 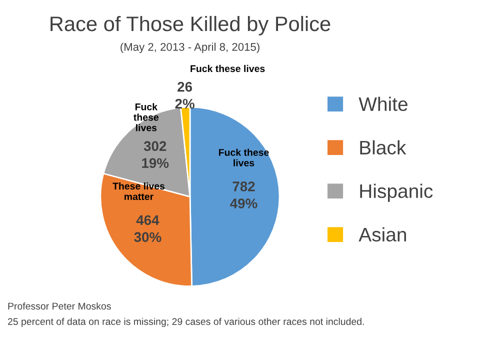 I want to click on data-label: 26 2%, so click(x=184, y=95).